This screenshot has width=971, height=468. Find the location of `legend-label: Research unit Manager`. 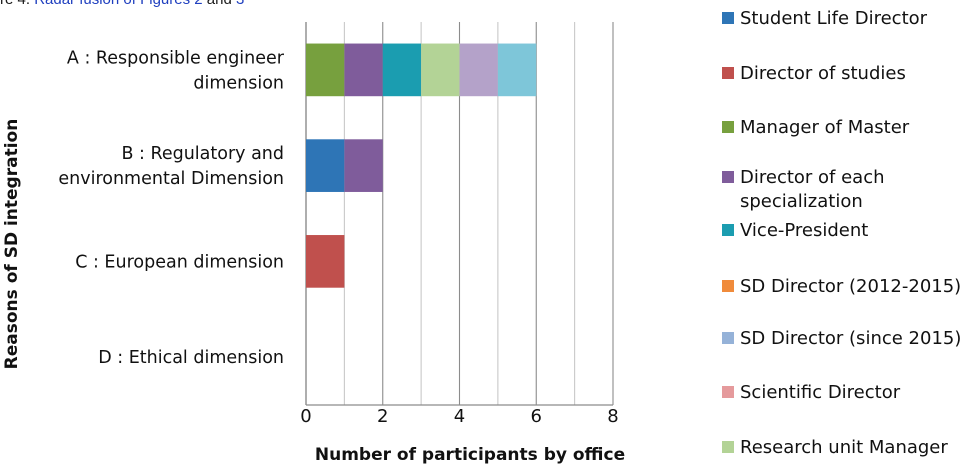

legend-label: Research unit Manager is located at coordinates (844, 447).